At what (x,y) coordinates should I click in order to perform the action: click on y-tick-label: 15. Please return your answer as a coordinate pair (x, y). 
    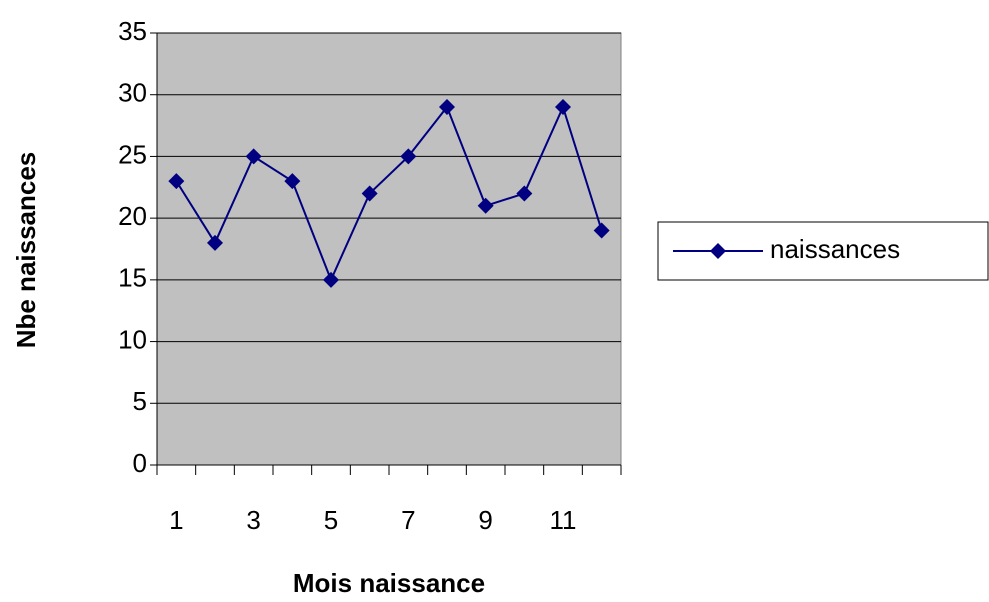
    Looking at the image, I should click on (132, 278).